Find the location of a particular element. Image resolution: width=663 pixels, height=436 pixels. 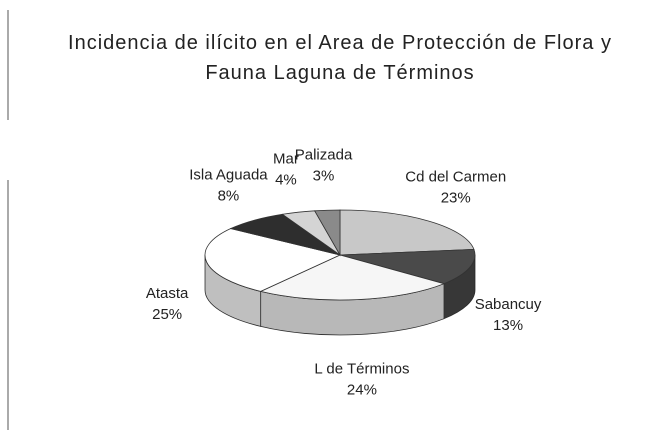

slice-label: Mar is located at coordinates (286, 158).